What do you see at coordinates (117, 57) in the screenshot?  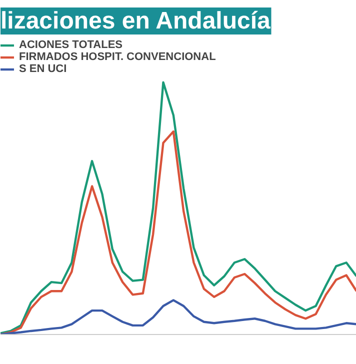 I see `legend-label: FIRMADOS HOSPIT. CONVENCIONAL` at bounding box center [117, 57].